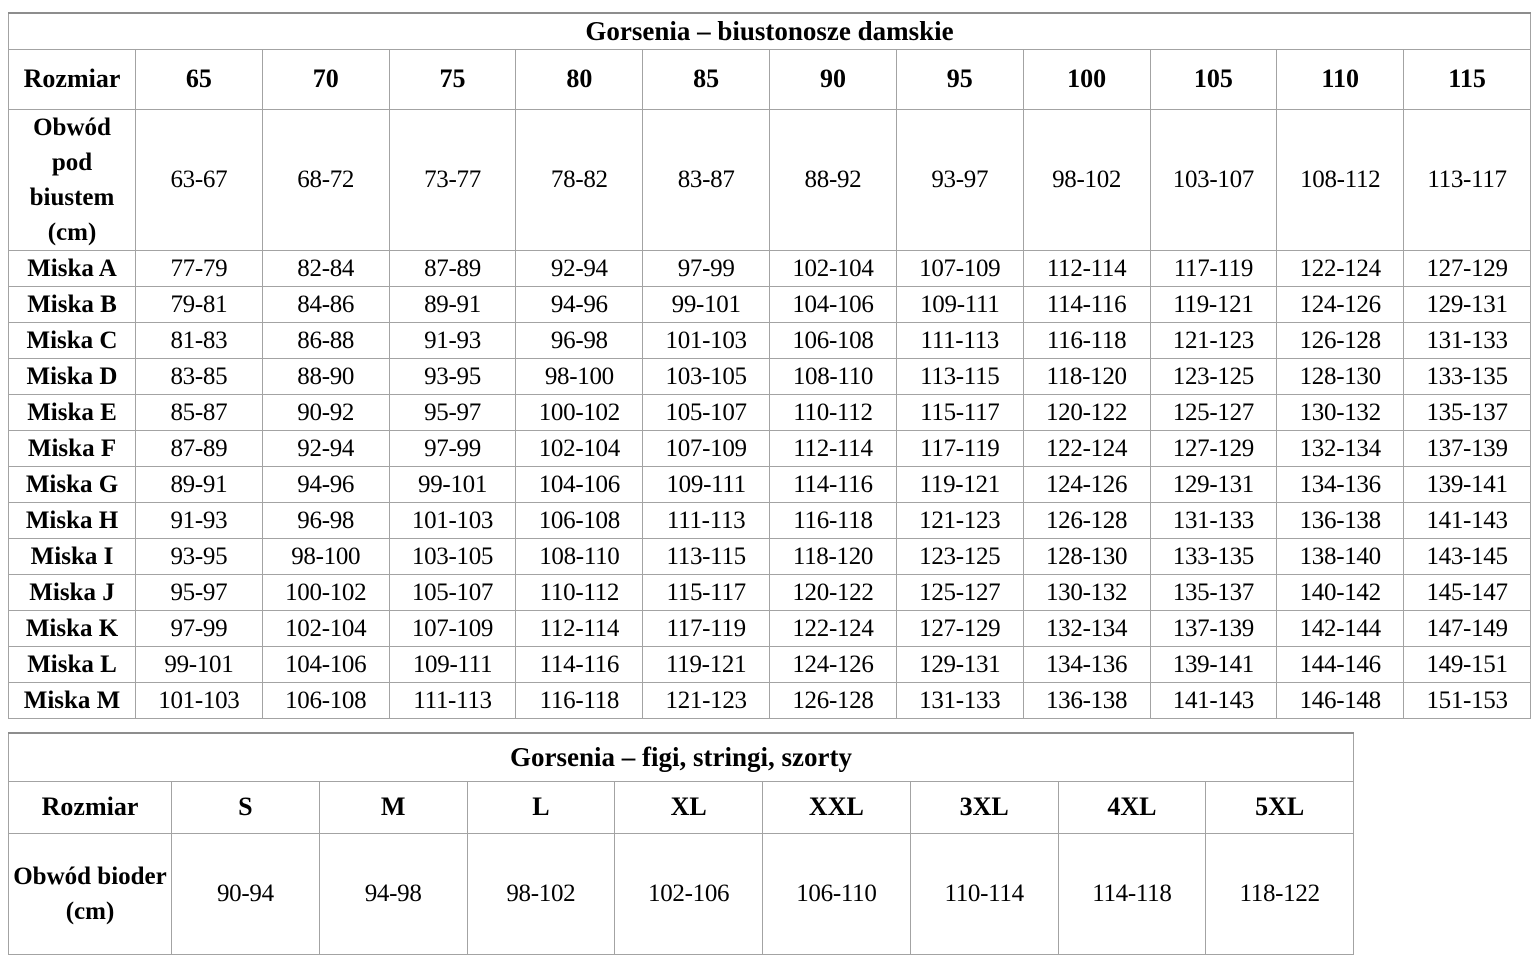 Image resolution: width=1539 pixels, height=969 pixels. Describe the element at coordinates (1467, 268) in the screenshot. I see `table-cell: 127-129` at that location.